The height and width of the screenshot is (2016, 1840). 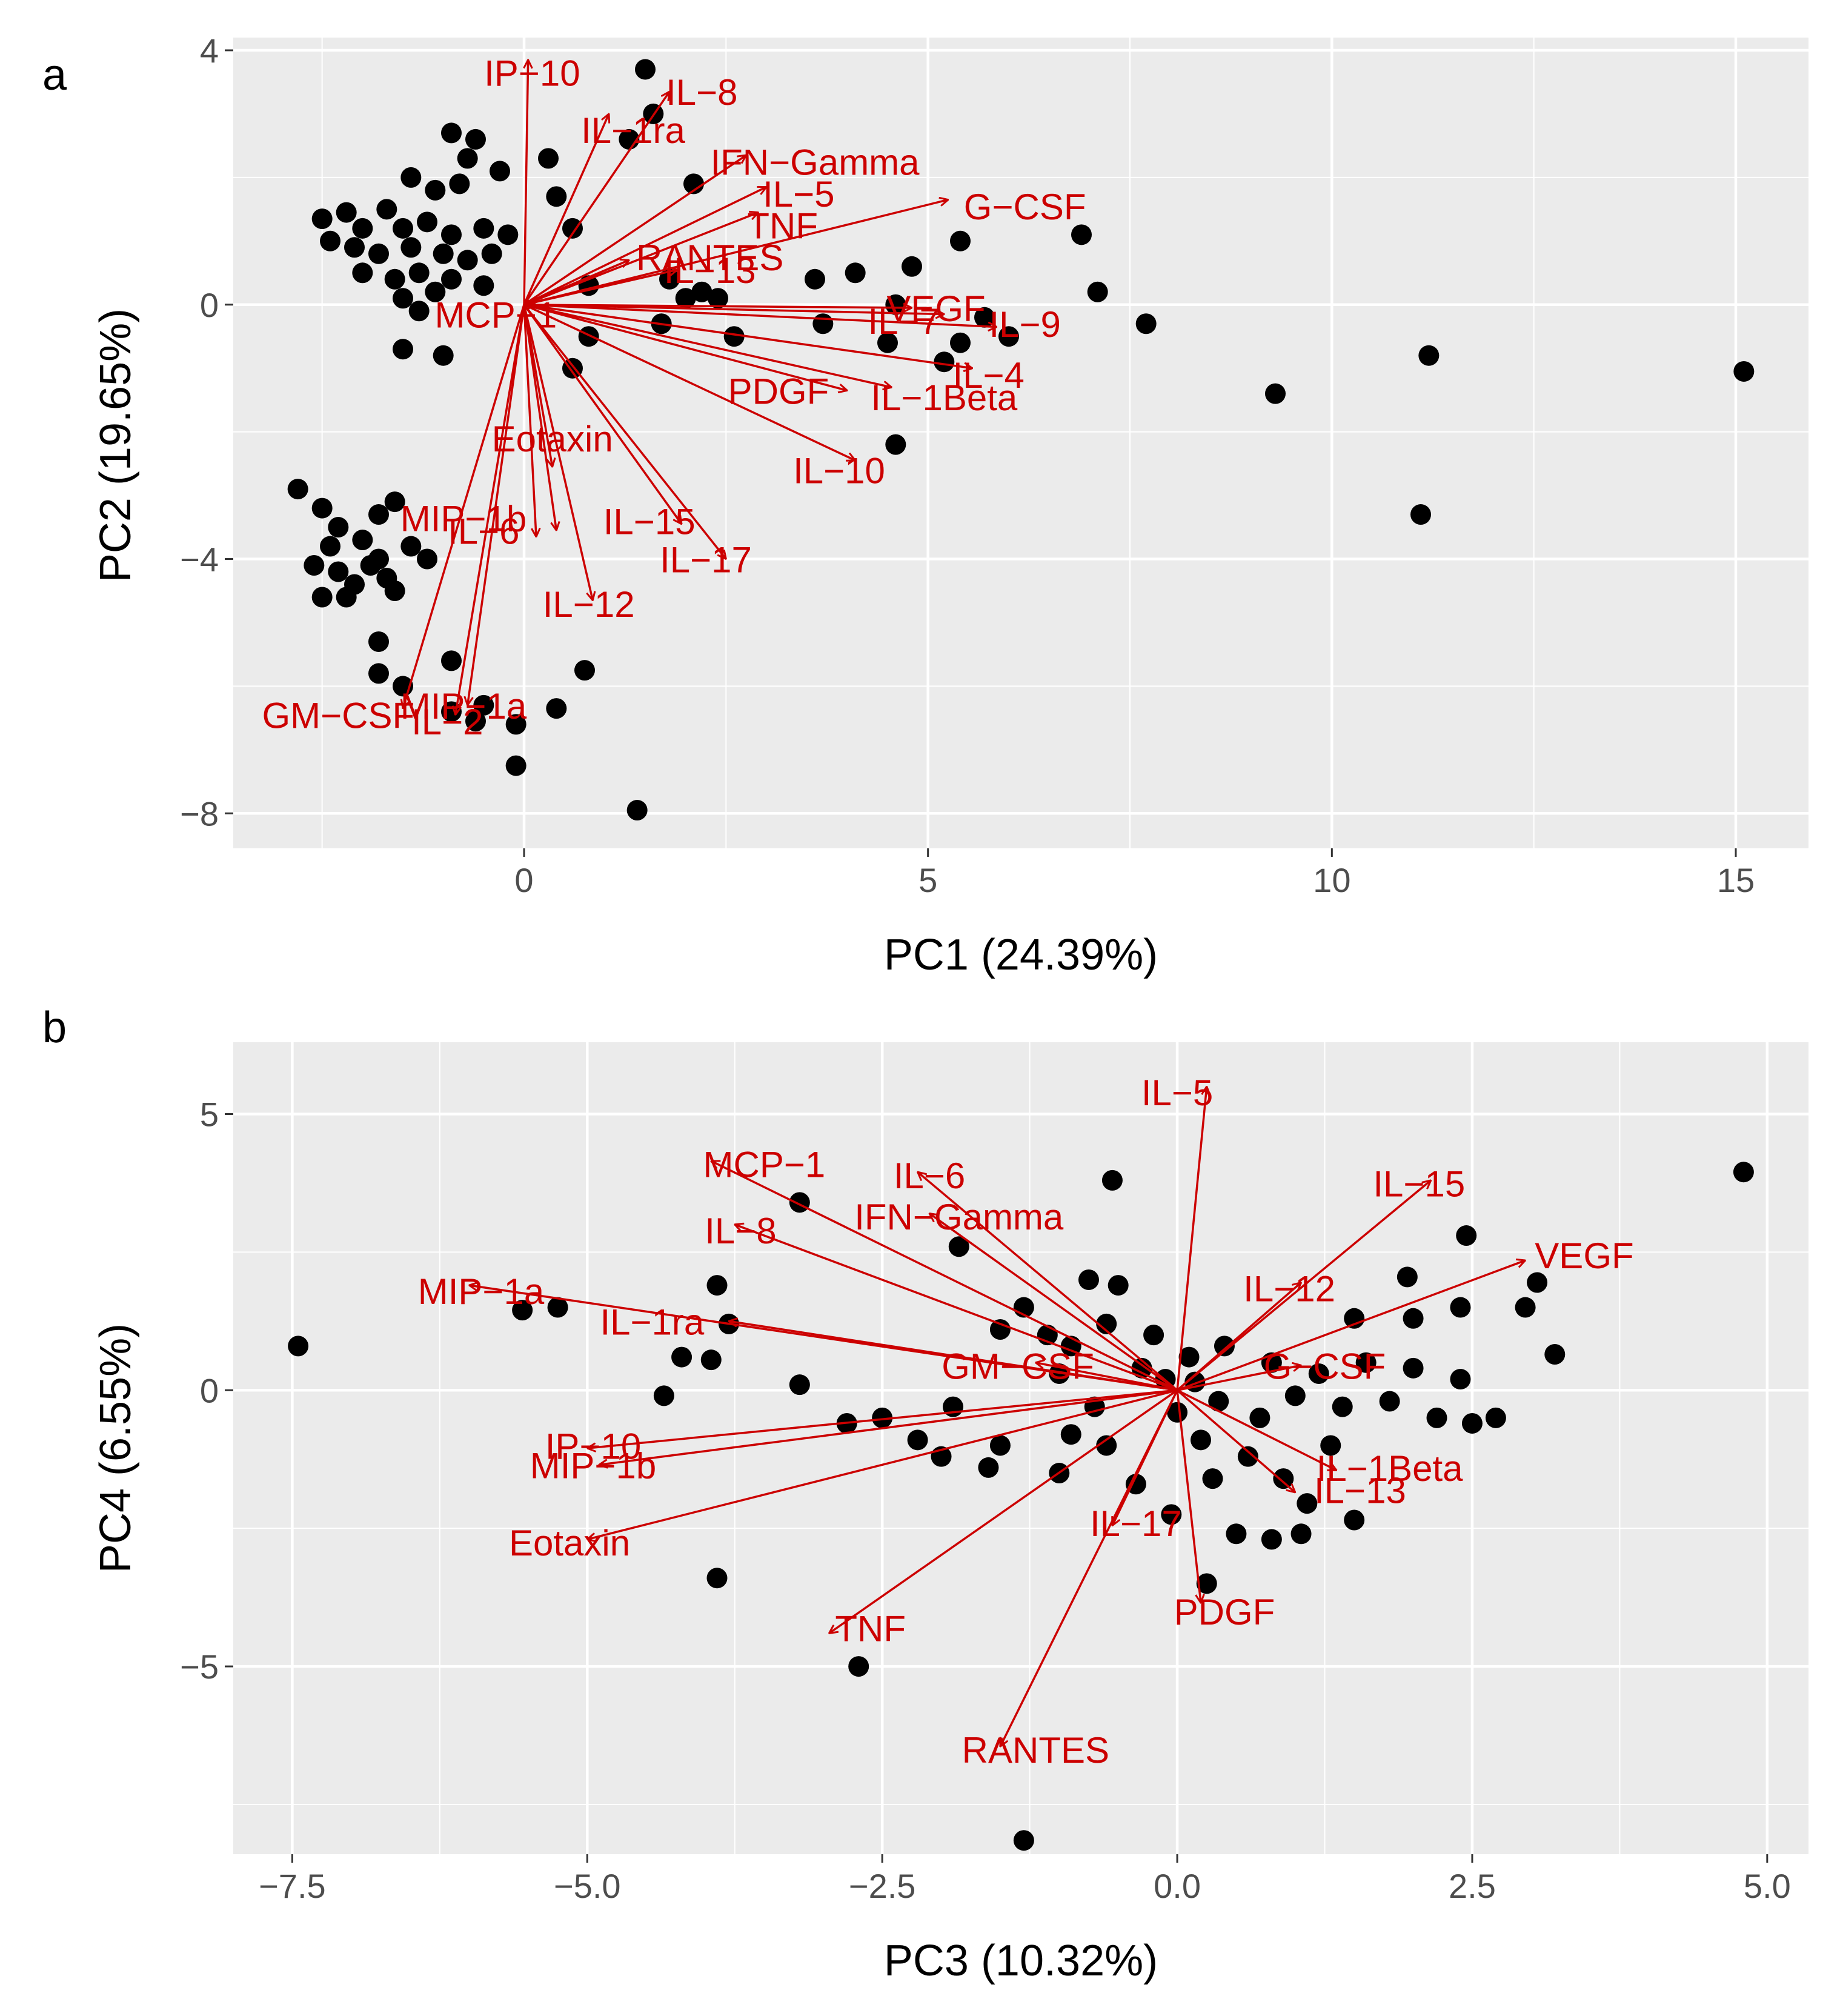 What do you see at coordinates (1325, 1366) in the screenshot?
I see `loading-label: G−CSF` at bounding box center [1325, 1366].